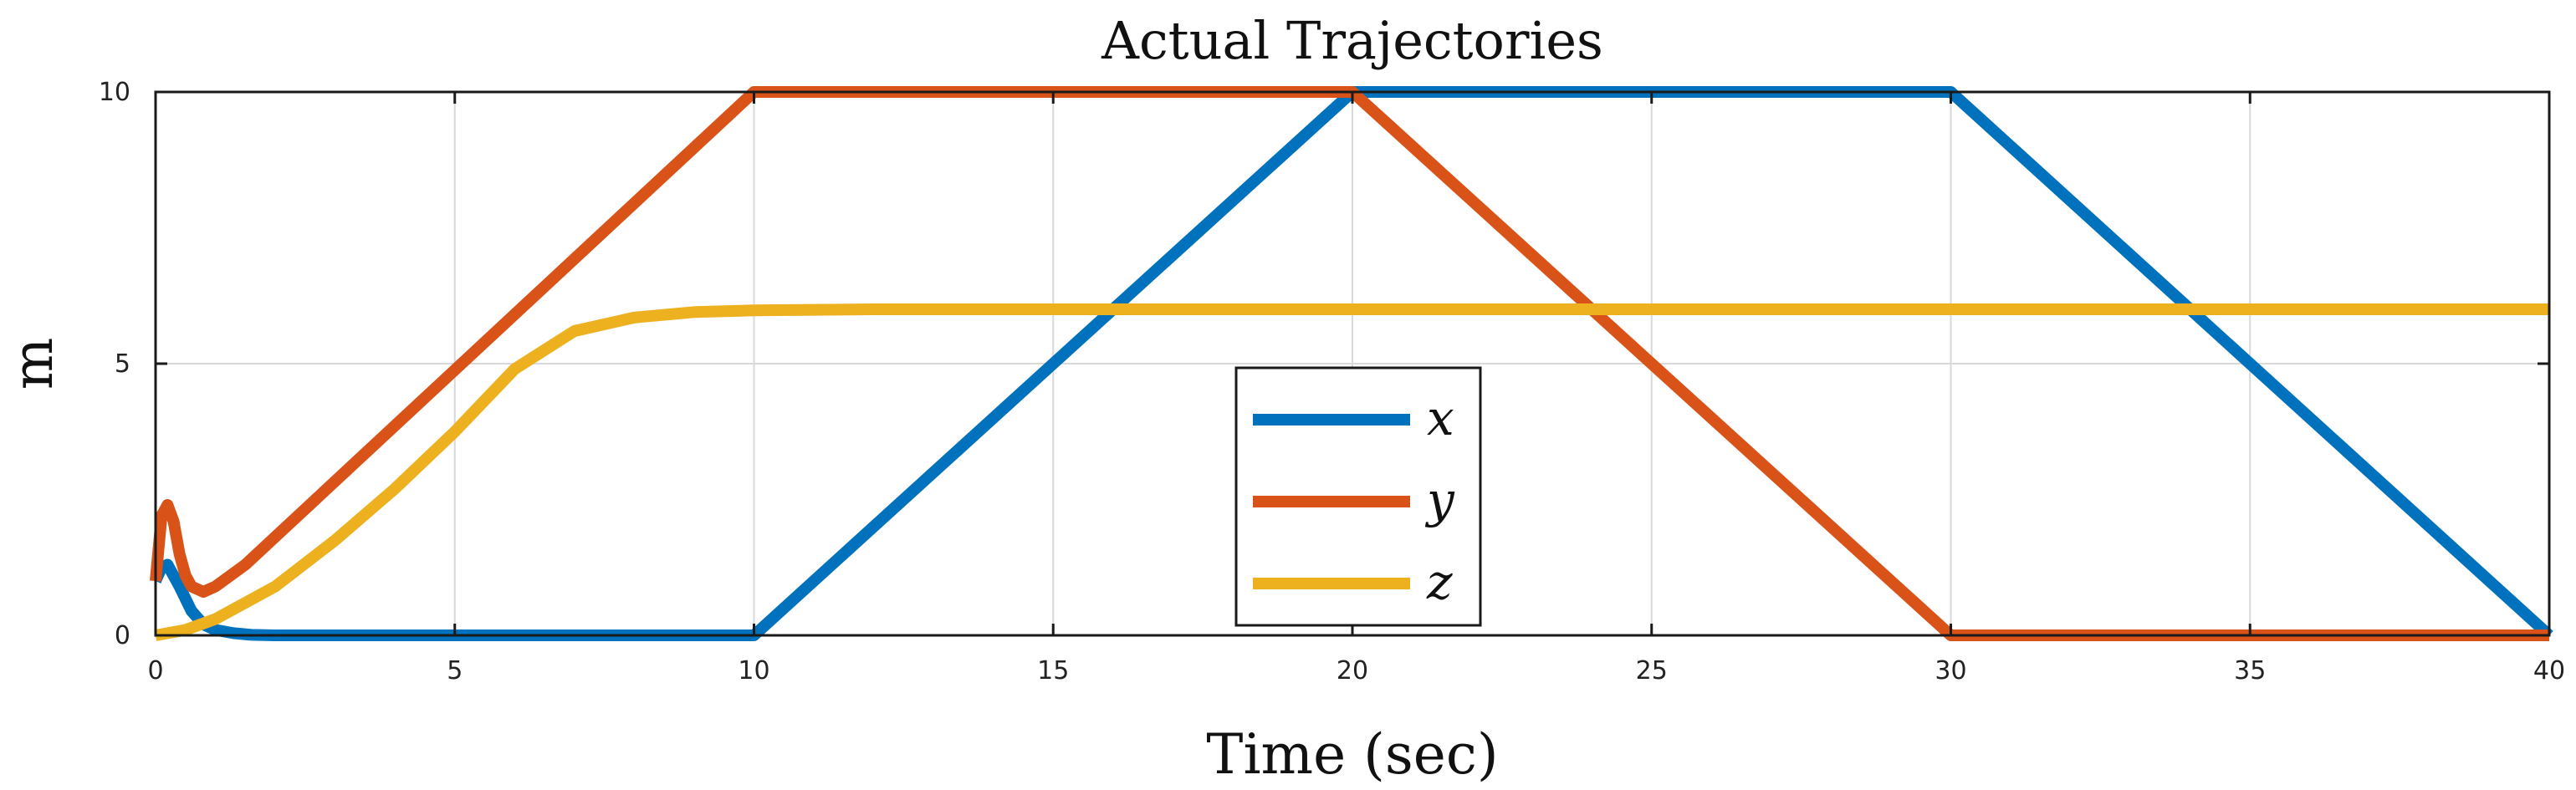 The width and height of the screenshot is (2576, 790). I want to click on legend-label-z: z, so click(1439, 581).